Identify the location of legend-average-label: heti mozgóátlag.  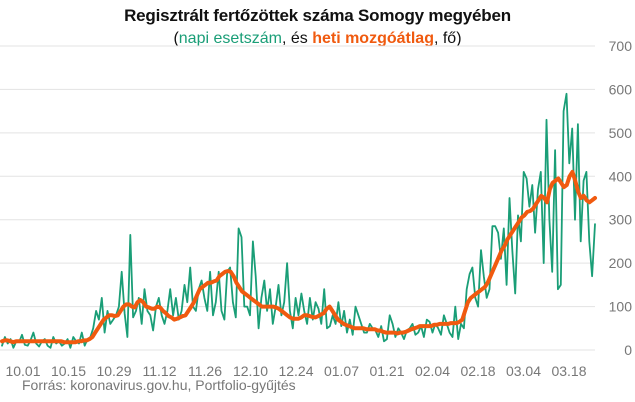
(373, 38).